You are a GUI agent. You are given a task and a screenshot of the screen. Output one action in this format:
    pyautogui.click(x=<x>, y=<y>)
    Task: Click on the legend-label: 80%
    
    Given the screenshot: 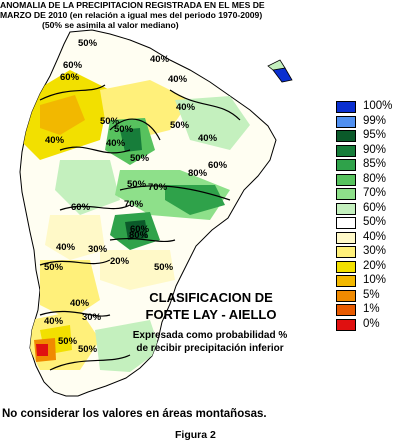 What is the action you would take?
    pyautogui.click(x=375, y=178)
    